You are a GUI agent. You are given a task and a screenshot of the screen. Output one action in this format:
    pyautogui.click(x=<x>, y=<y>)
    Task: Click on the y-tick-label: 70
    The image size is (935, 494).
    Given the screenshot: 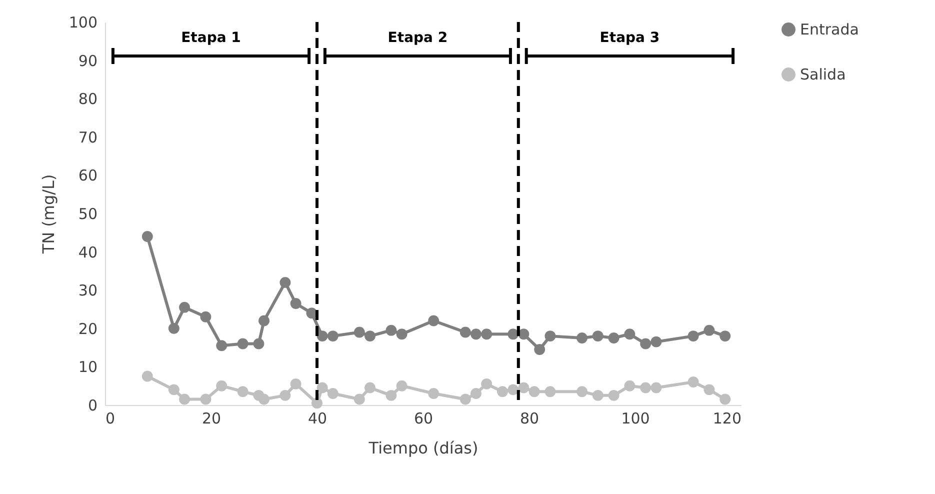 What is the action you would take?
    pyautogui.click(x=88, y=137)
    